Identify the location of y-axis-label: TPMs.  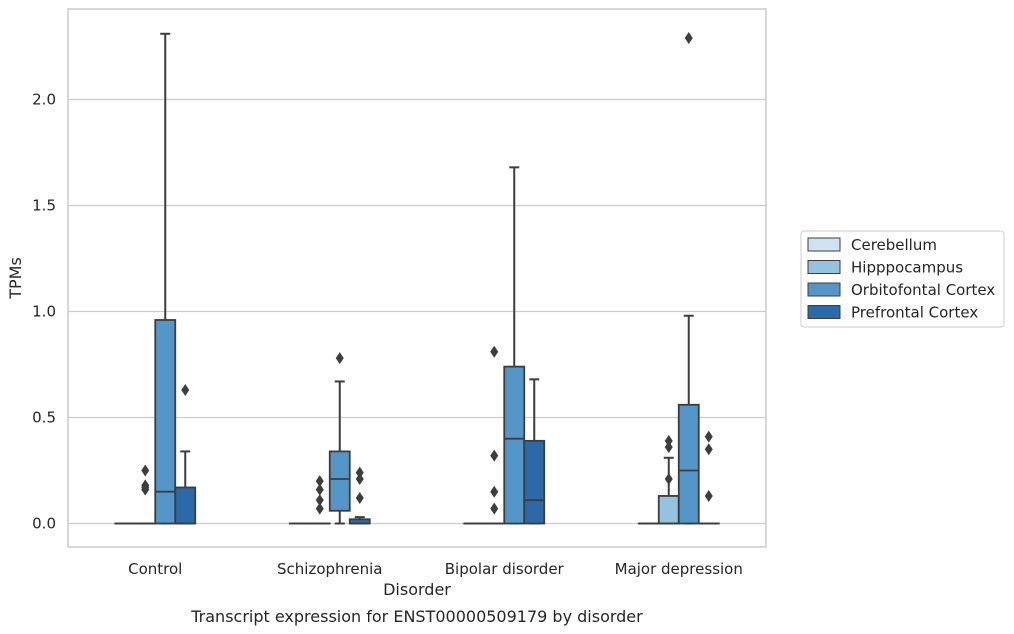
(15, 278).